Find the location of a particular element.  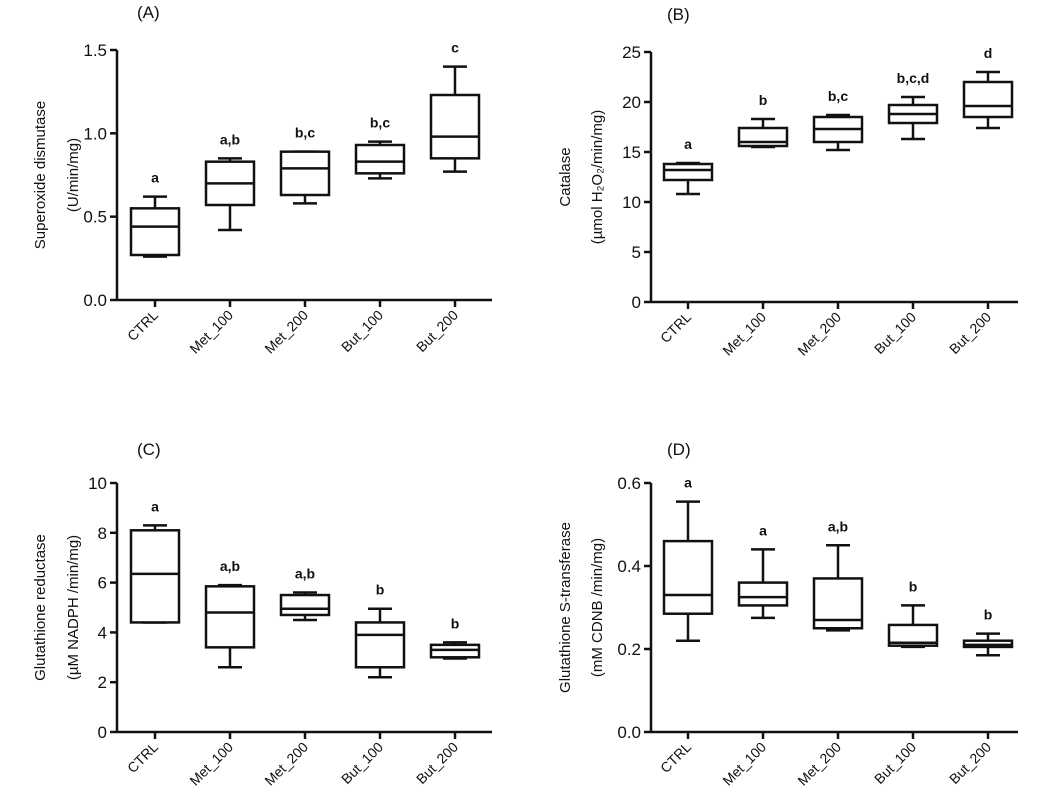

box-met-100: Met_100 a,b is located at coordinates (221, 673).